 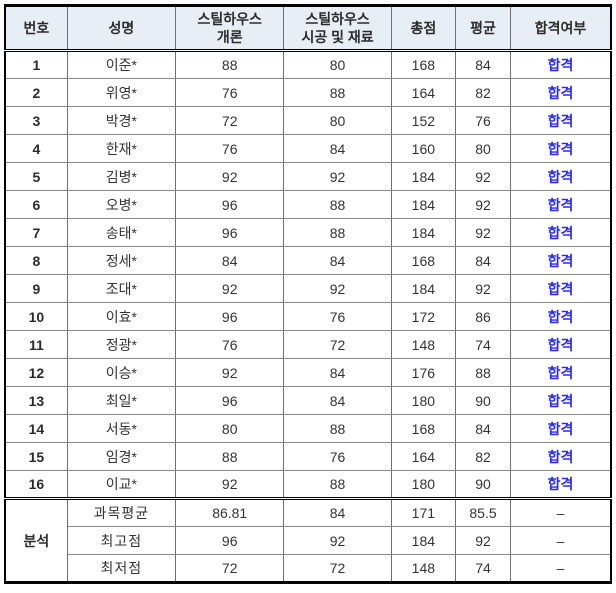 I want to click on construction-score-cell: 76, so click(x=337, y=316).